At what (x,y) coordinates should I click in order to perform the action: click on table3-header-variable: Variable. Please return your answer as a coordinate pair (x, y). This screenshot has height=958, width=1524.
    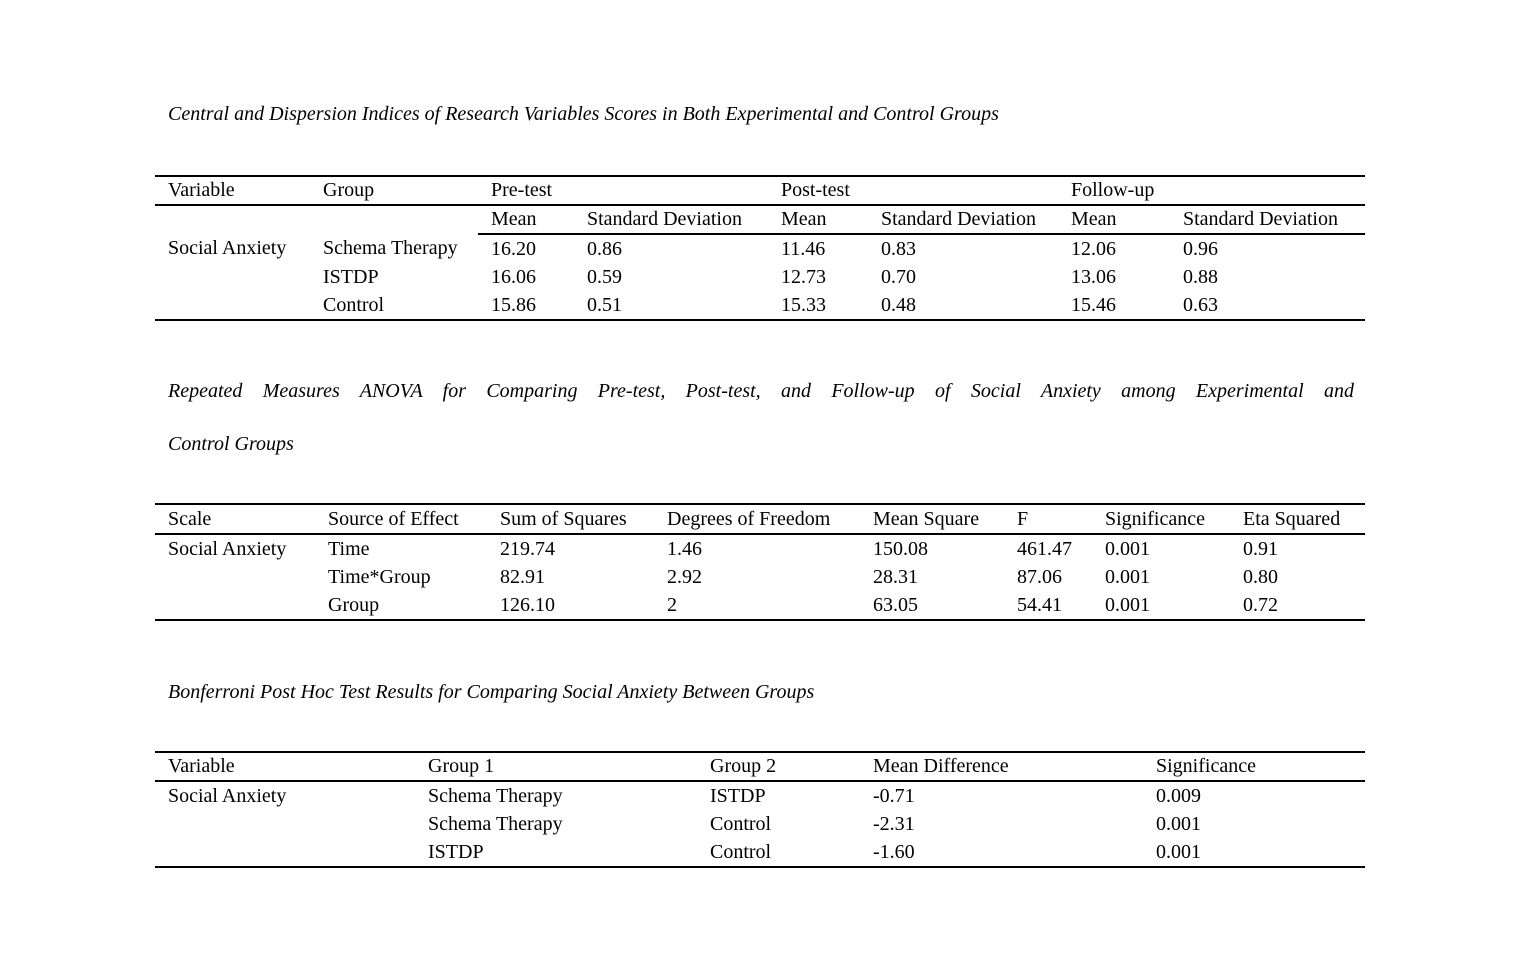
    Looking at the image, I should click on (285, 767).